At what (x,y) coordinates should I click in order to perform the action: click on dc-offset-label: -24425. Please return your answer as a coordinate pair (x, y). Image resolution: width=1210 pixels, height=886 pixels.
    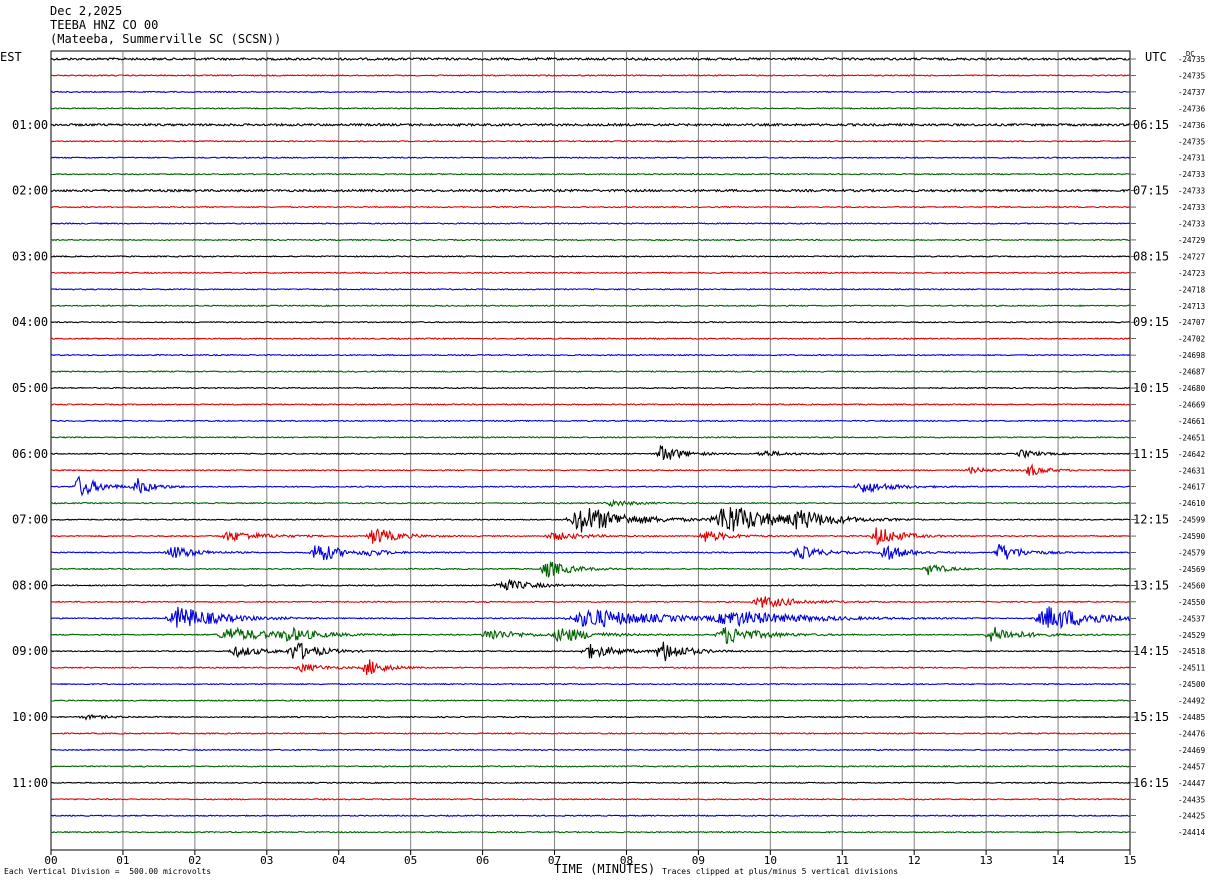
    Looking at the image, I should click on (1191, 816).